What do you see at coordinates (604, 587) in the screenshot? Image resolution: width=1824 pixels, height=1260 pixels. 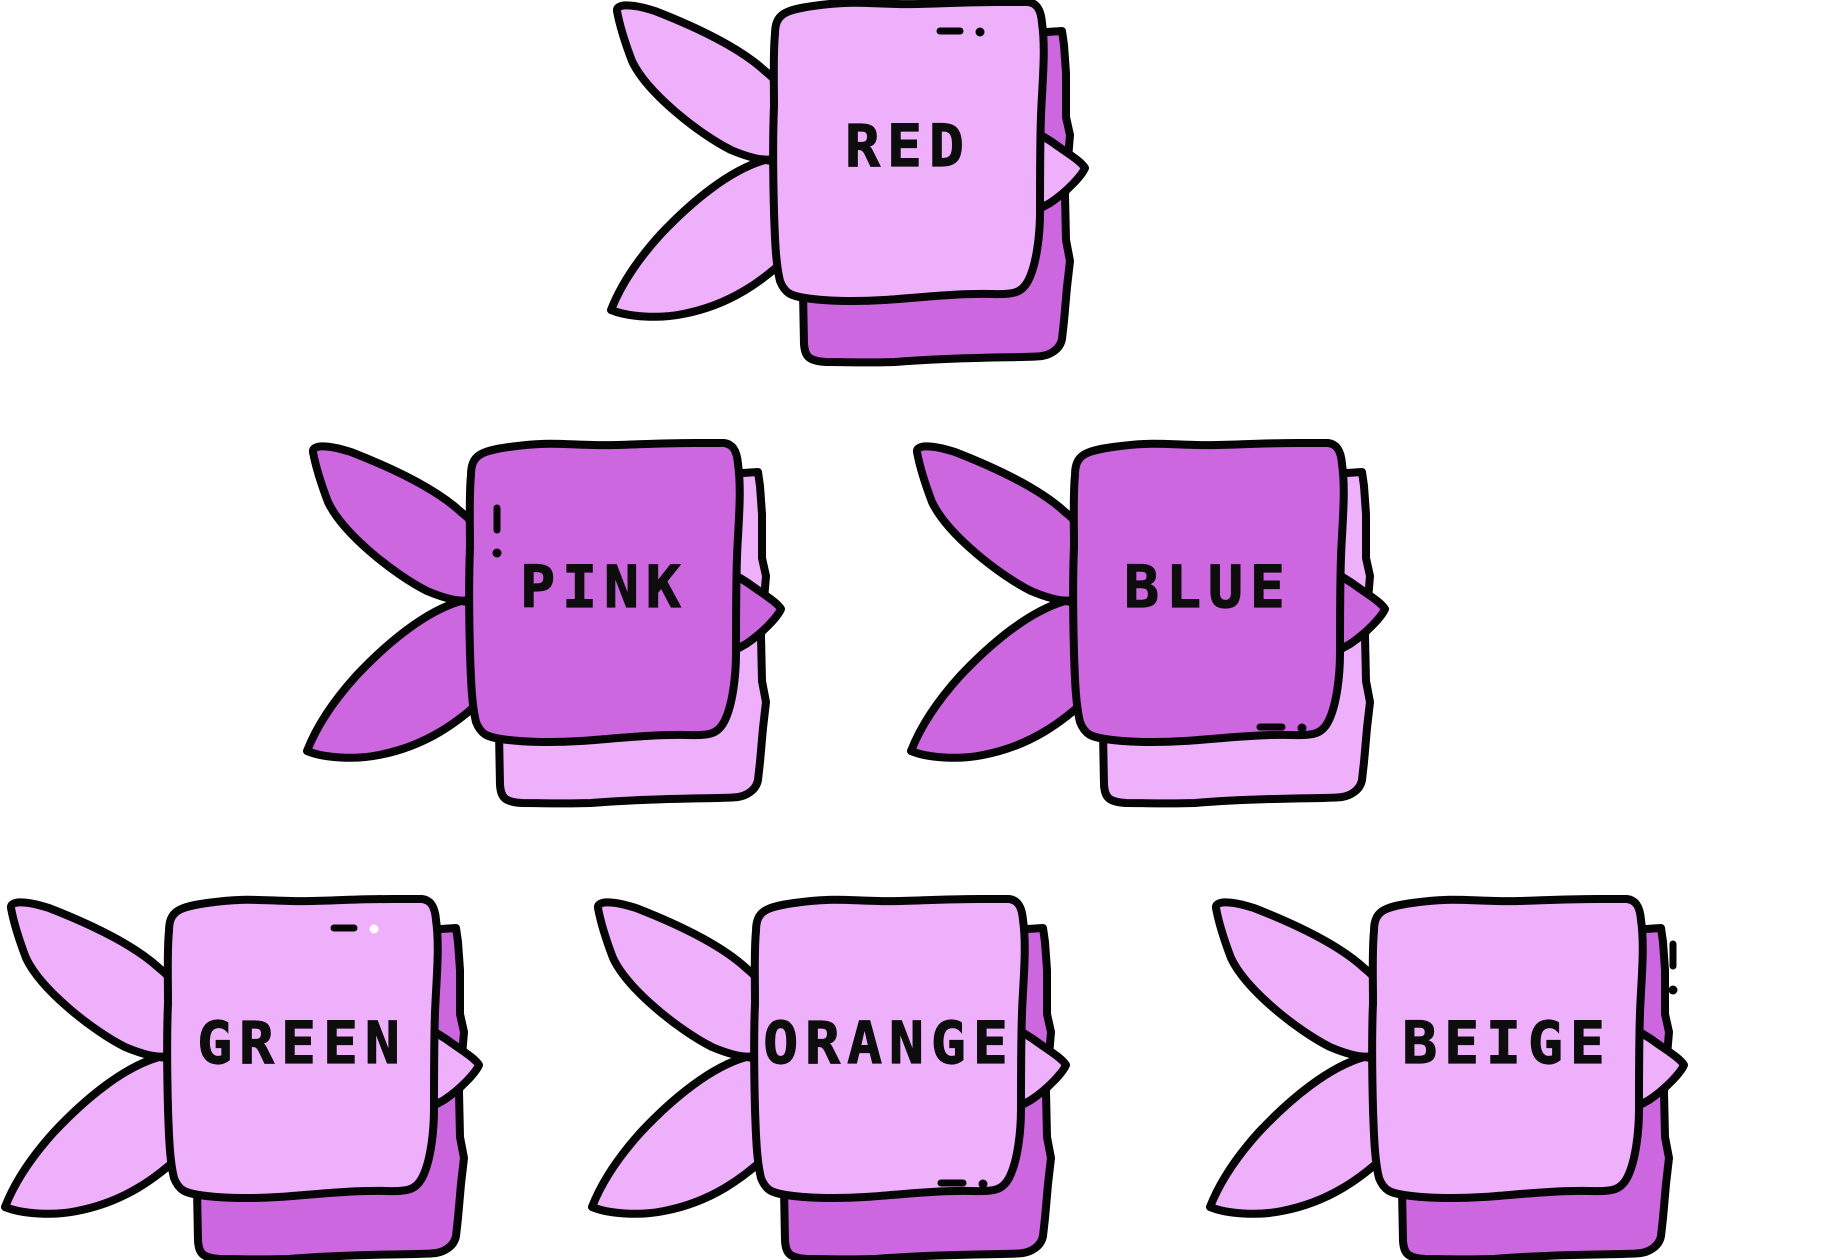 I see `tag-label: PINK` at bounding box center [604, 587].